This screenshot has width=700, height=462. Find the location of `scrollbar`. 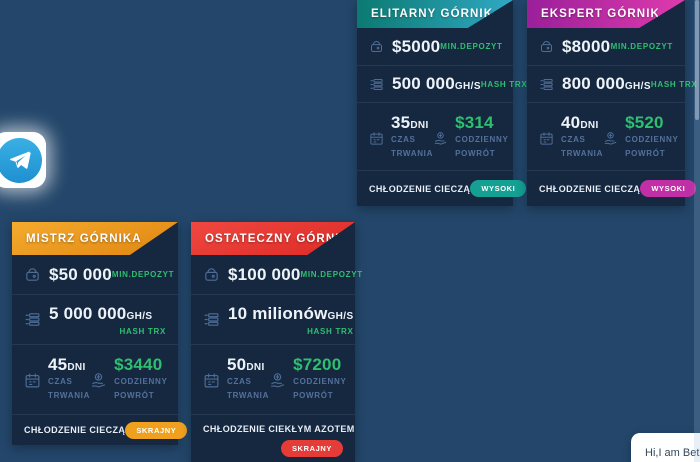

scrollbar is located at coordinates (697, 231).